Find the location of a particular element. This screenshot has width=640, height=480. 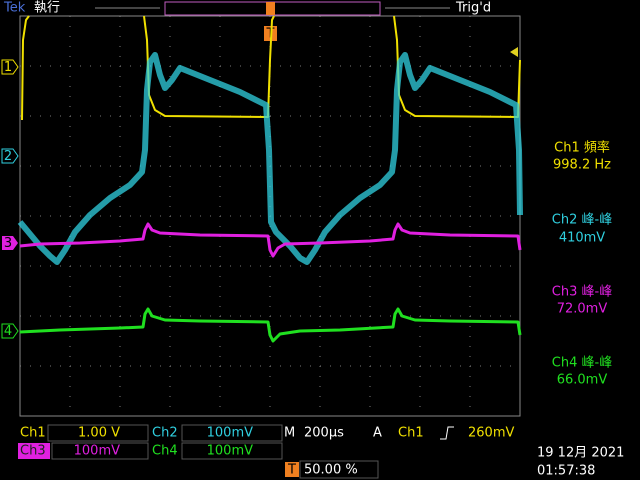

ch3-marker-label: 3 is located at coordinates (8, 243).